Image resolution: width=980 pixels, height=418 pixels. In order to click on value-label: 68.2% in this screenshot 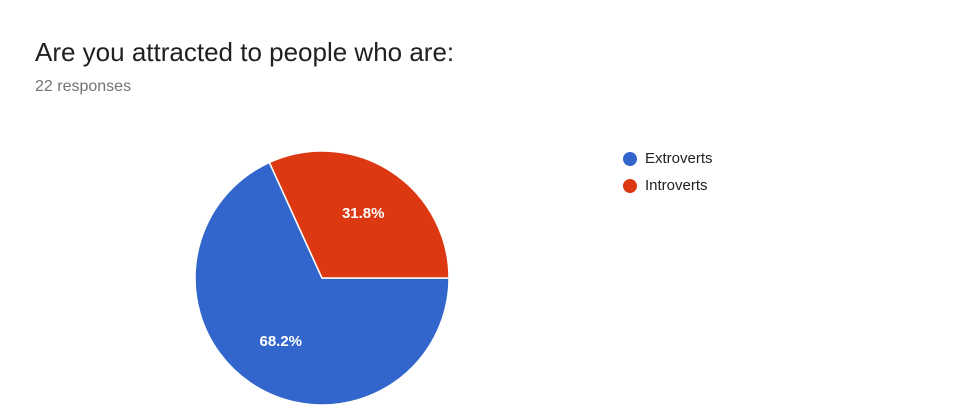, I will do `click(280, 341)`.